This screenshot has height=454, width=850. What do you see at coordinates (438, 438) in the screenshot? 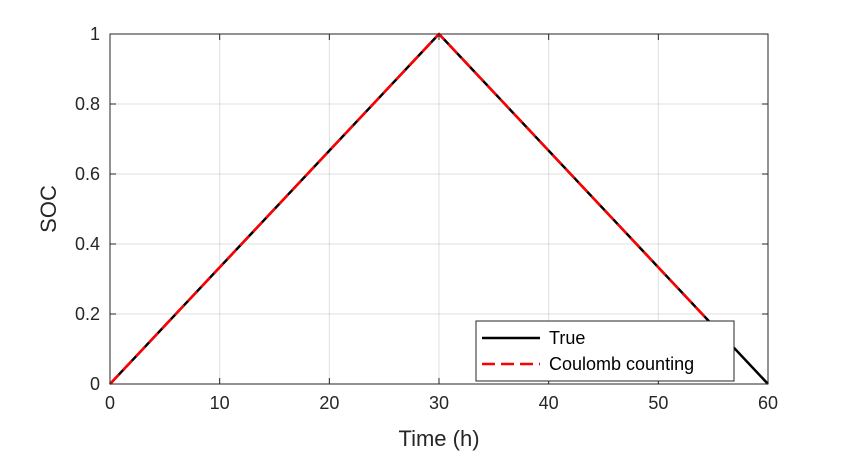
I see `x-axis-title: Time (h)` at bounding box center [438, 438].